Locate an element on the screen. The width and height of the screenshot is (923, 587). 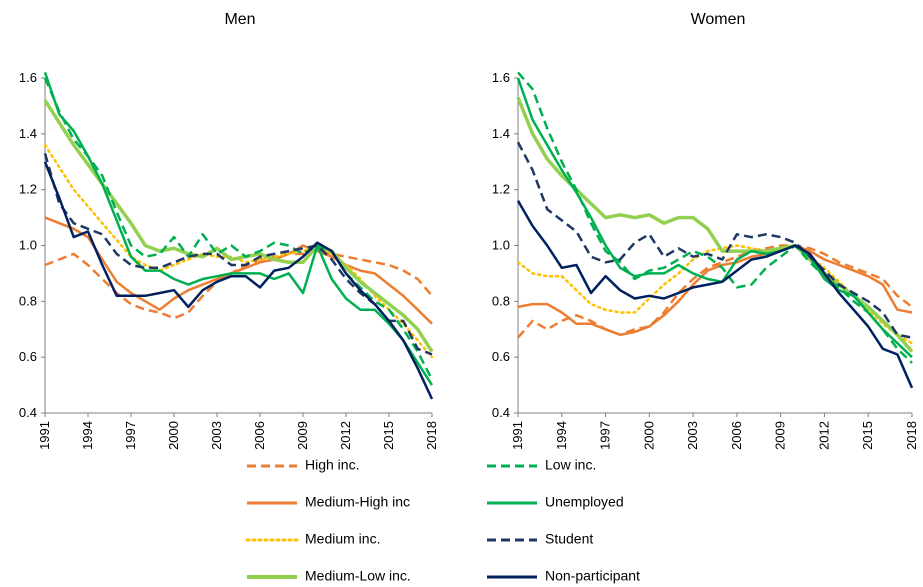
legend-label: Medium inc. is located at coordinates (342, 539).